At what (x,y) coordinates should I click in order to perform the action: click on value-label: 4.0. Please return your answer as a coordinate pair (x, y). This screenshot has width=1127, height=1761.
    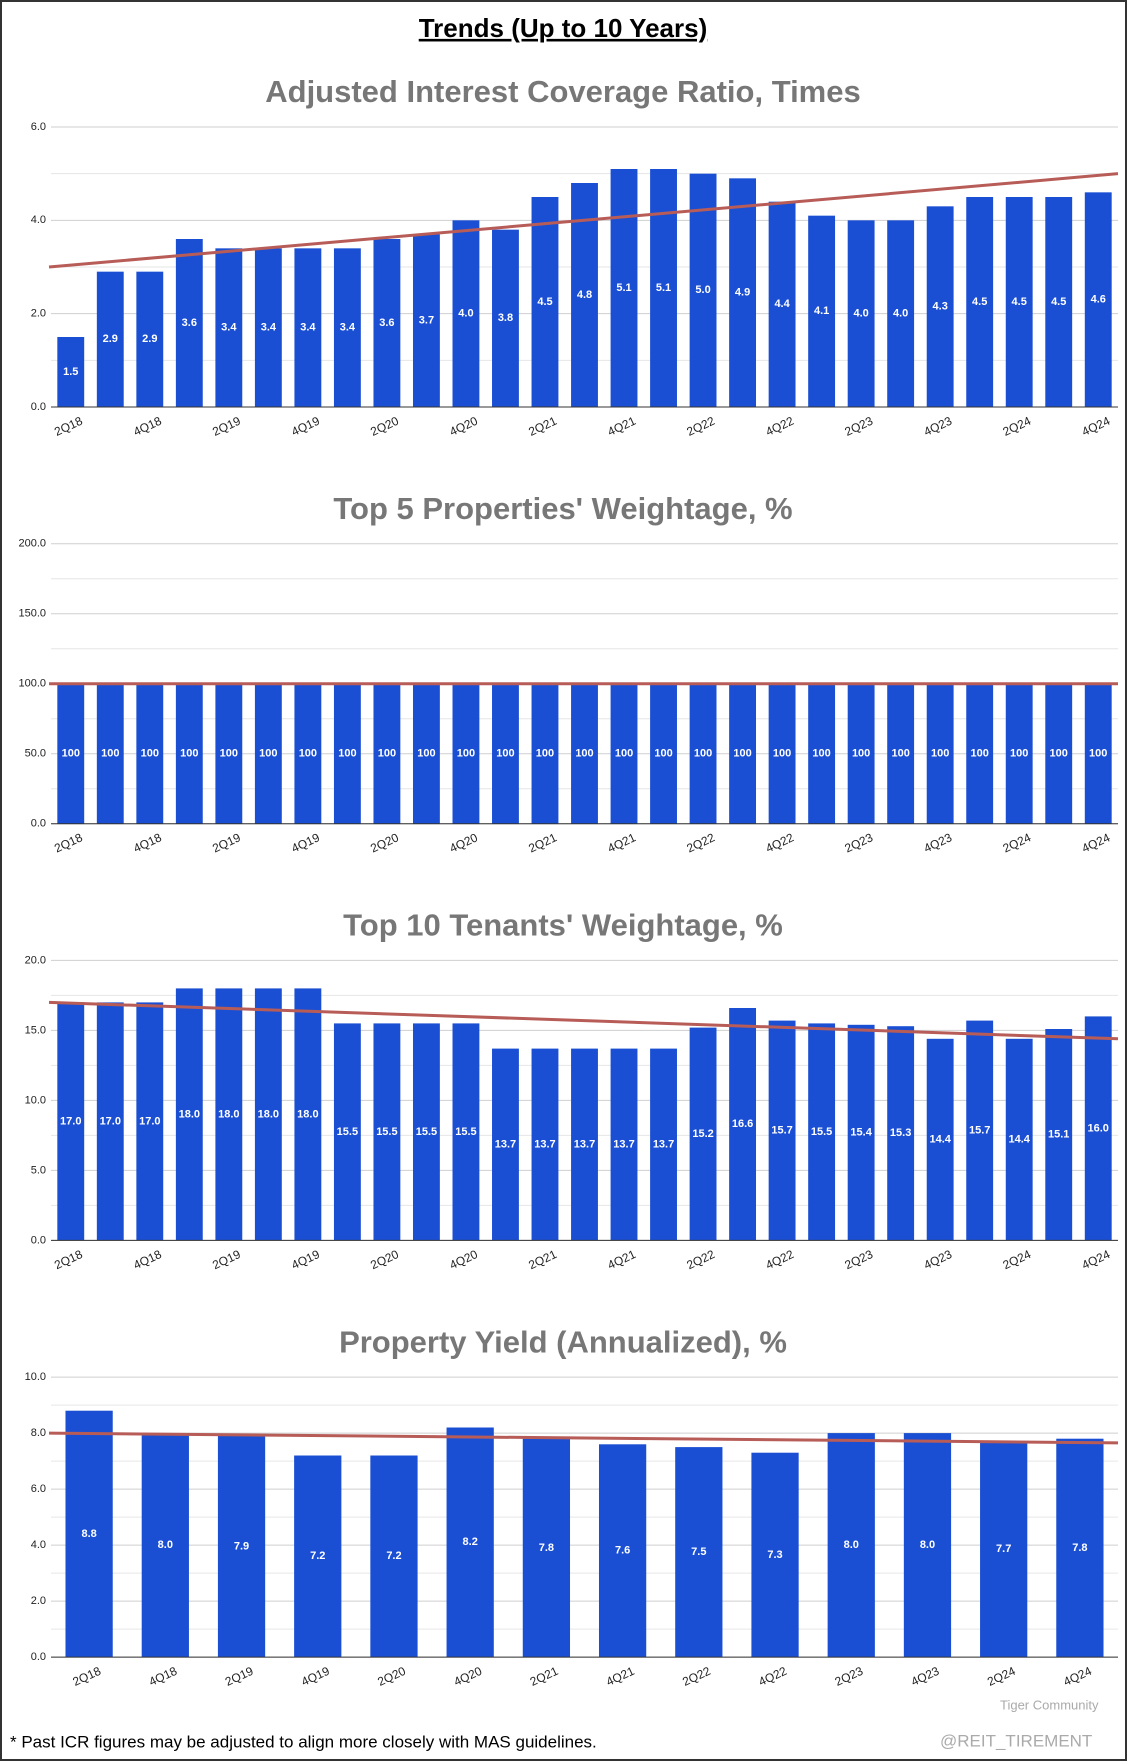
    Looking at the image, I should click on (465, 314).